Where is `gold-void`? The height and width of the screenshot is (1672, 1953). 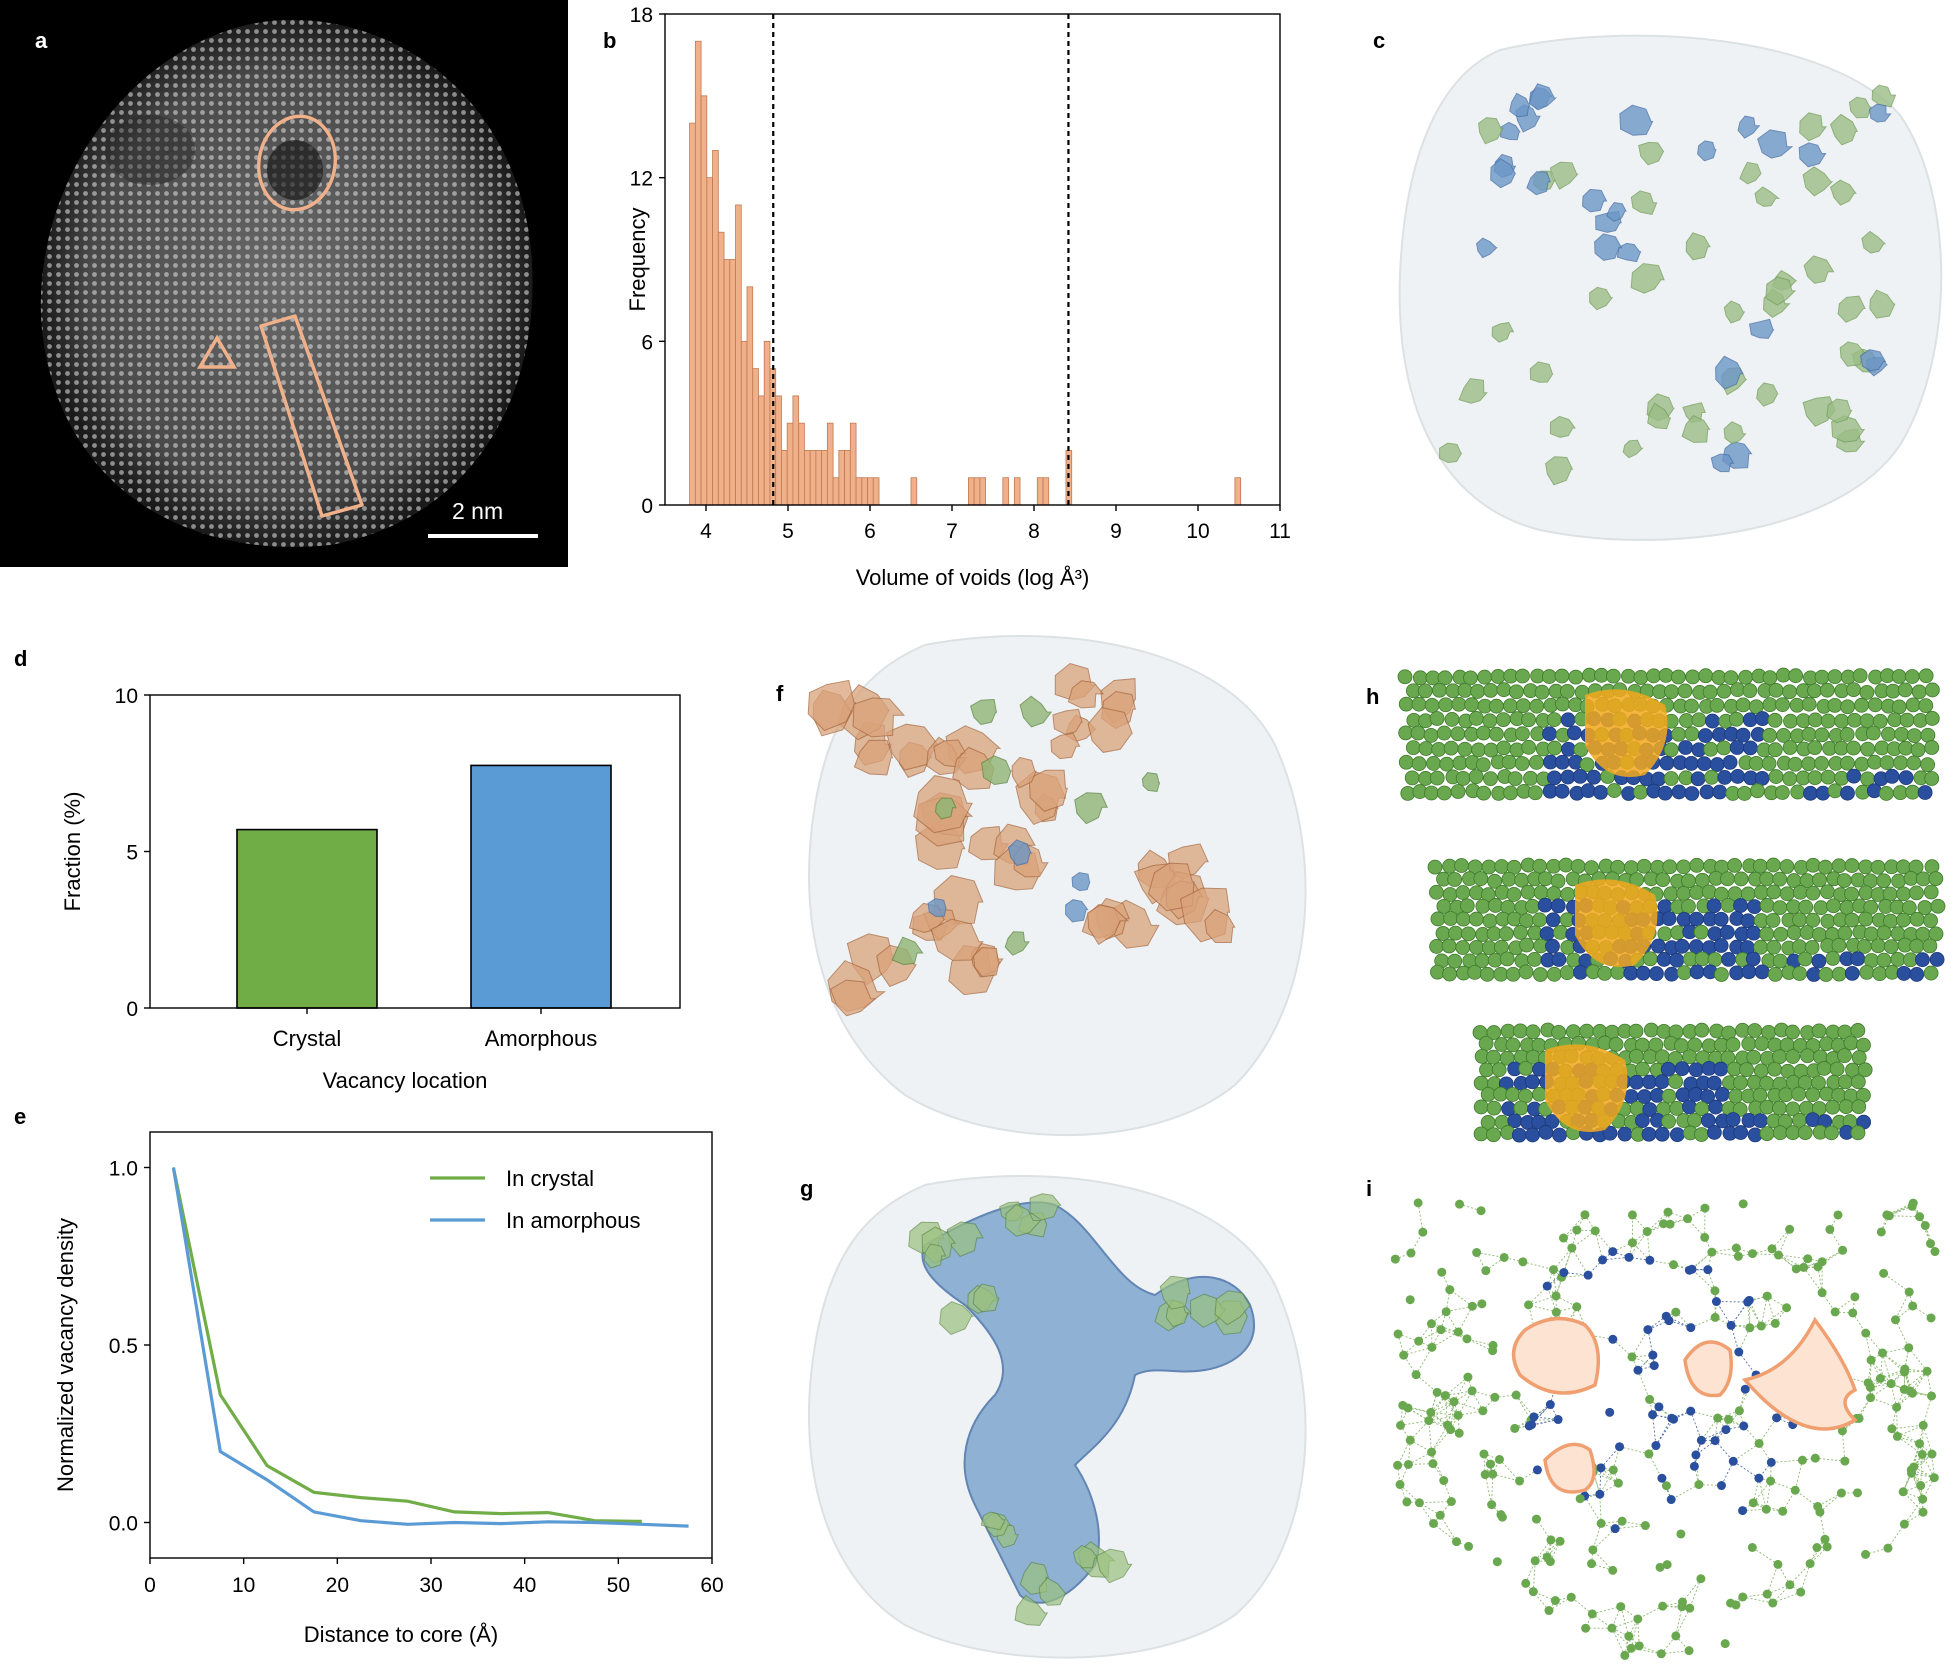 gold-void is located at coordinates (1616, 923).